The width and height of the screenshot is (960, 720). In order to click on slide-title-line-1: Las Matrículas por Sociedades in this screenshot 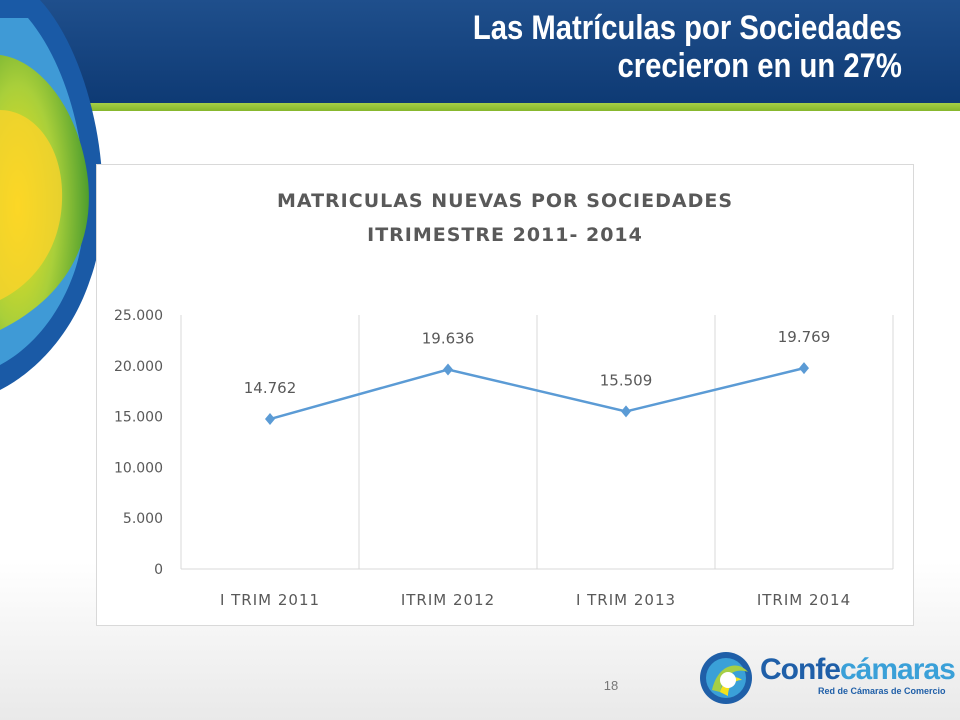, I will do `click(687, 28)`.